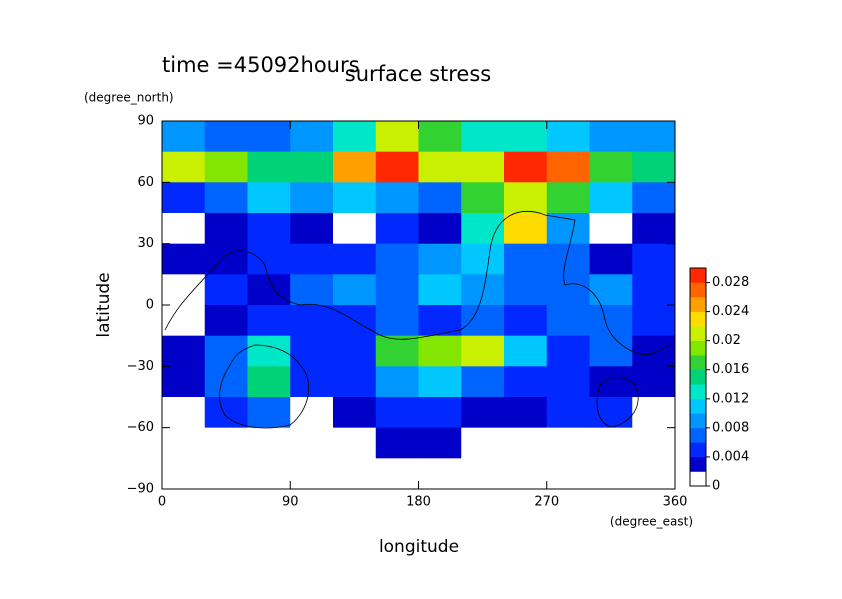 The image size is (842, 599). What do you see at coordinates (418, 502) in the screenshot?
I see `x-tick-label: 180` at bounding box center [418, 502].